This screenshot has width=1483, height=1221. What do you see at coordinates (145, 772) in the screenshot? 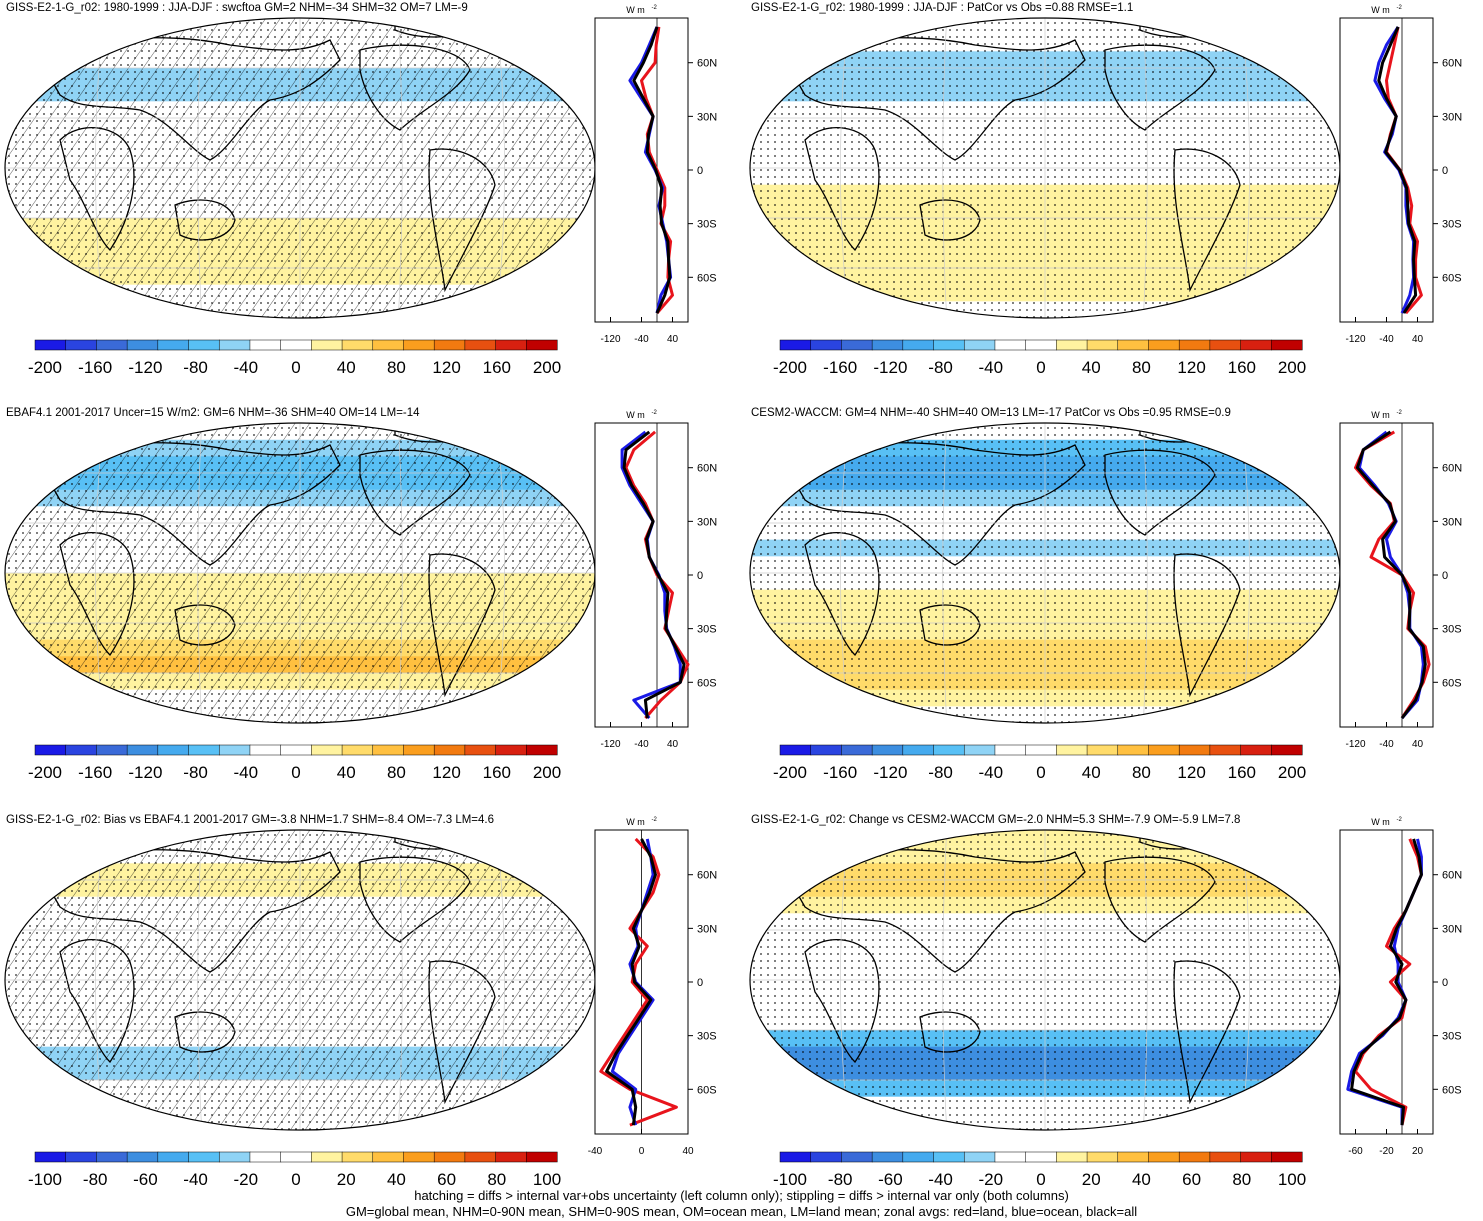
I see `colorbar-tick-label: -120` at bounding box center [145, 772].